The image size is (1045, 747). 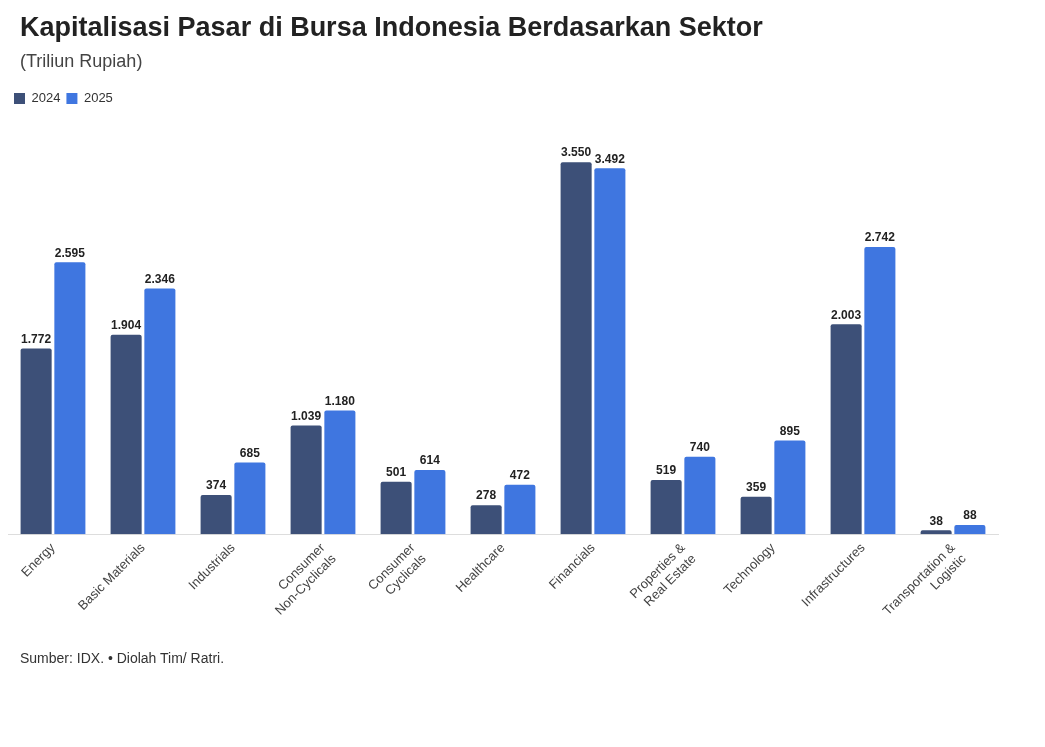 I want to click on data-label: 374, so click(x=216, y=485).